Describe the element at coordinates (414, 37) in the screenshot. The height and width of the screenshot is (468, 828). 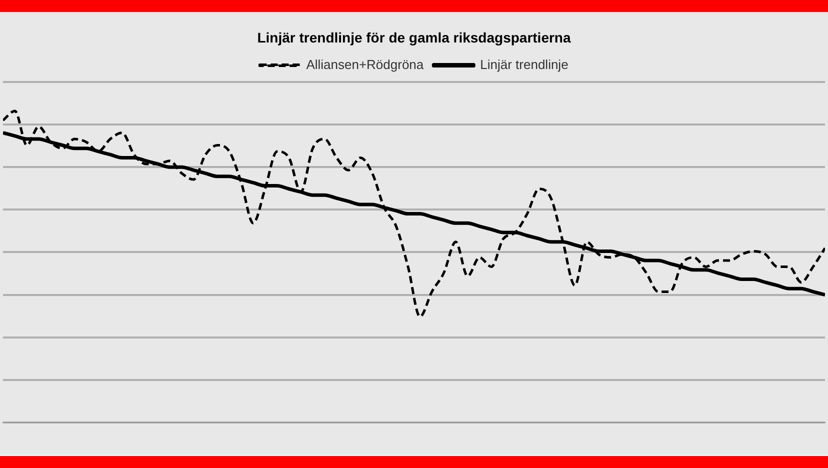
I see `chart-title: Linjär trendlinje för de gamla riksdagspartierna` at that location.